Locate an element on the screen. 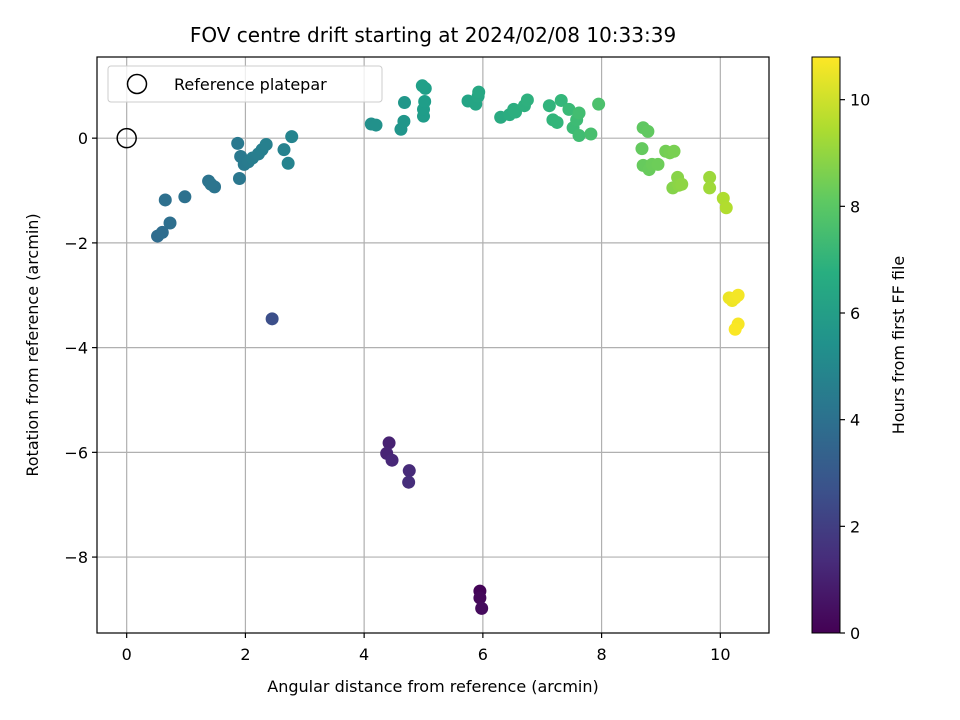 The height and width of the screenshot is (720, 960). y-tick-label: −6 is located at coordinates (76, 452).